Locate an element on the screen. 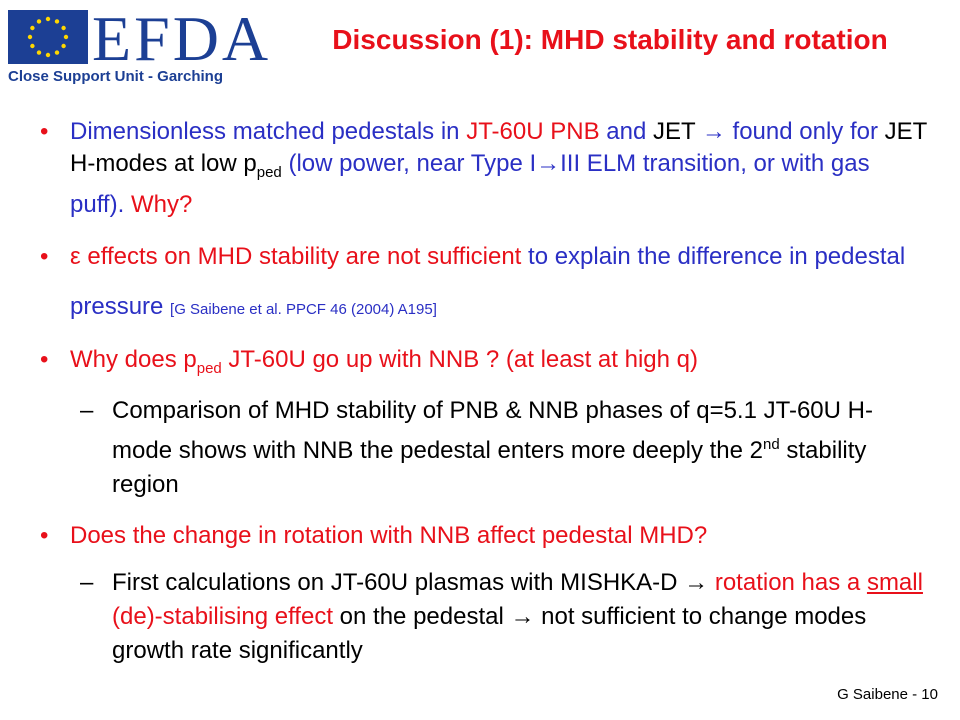  text-run: rotation has a is located at coordinates (787, 582).